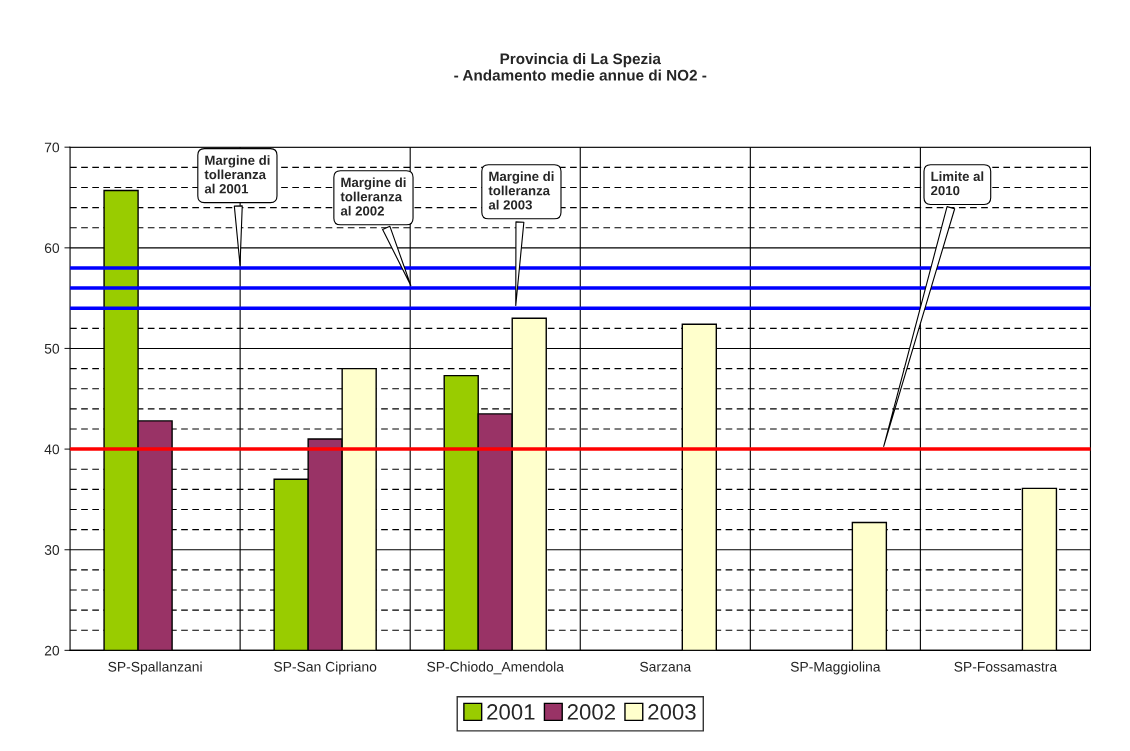  Describe the element at coordinates (835, 668) in the screenshot. I see `x-tick-label: SP-Maggiolina` at that location.